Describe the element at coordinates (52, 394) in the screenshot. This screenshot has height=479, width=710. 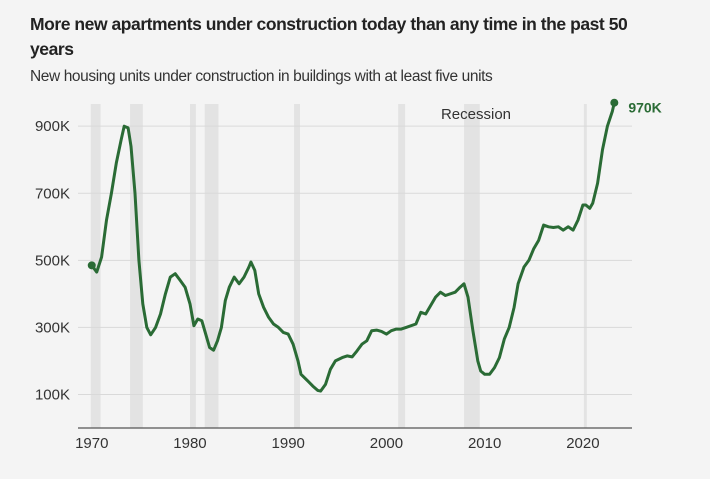
I see `y-tick-label: 100K` at that location.